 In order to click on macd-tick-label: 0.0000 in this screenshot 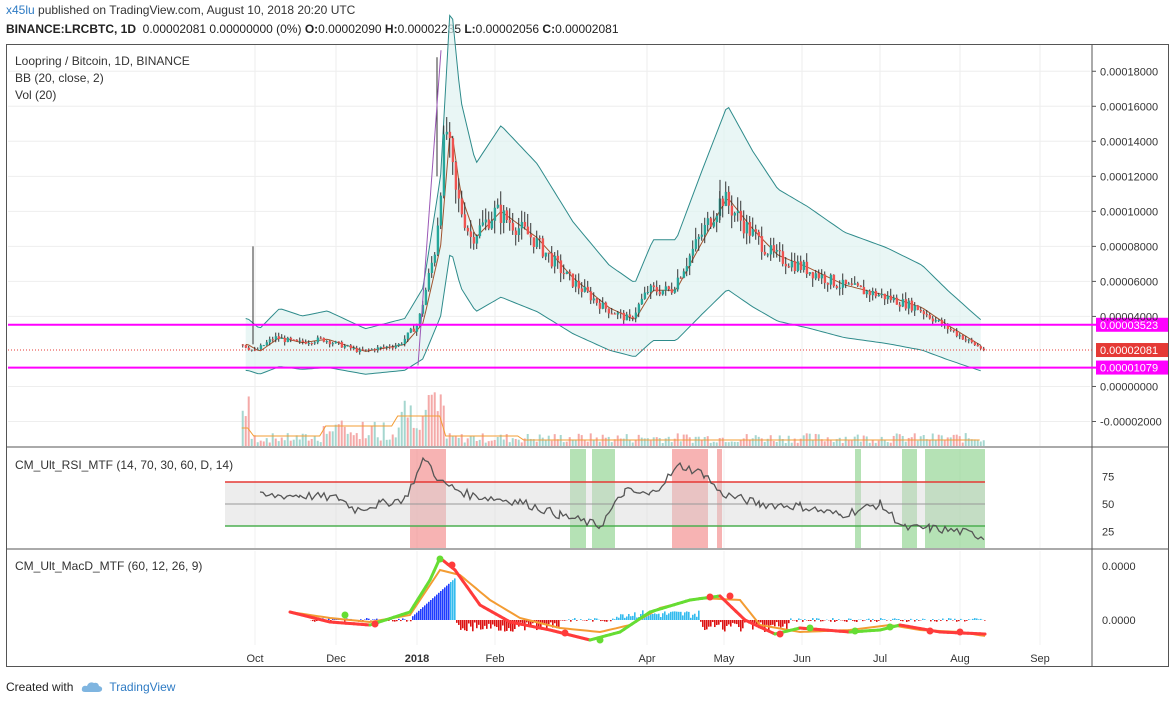, I will do `click(1119, 567)`.